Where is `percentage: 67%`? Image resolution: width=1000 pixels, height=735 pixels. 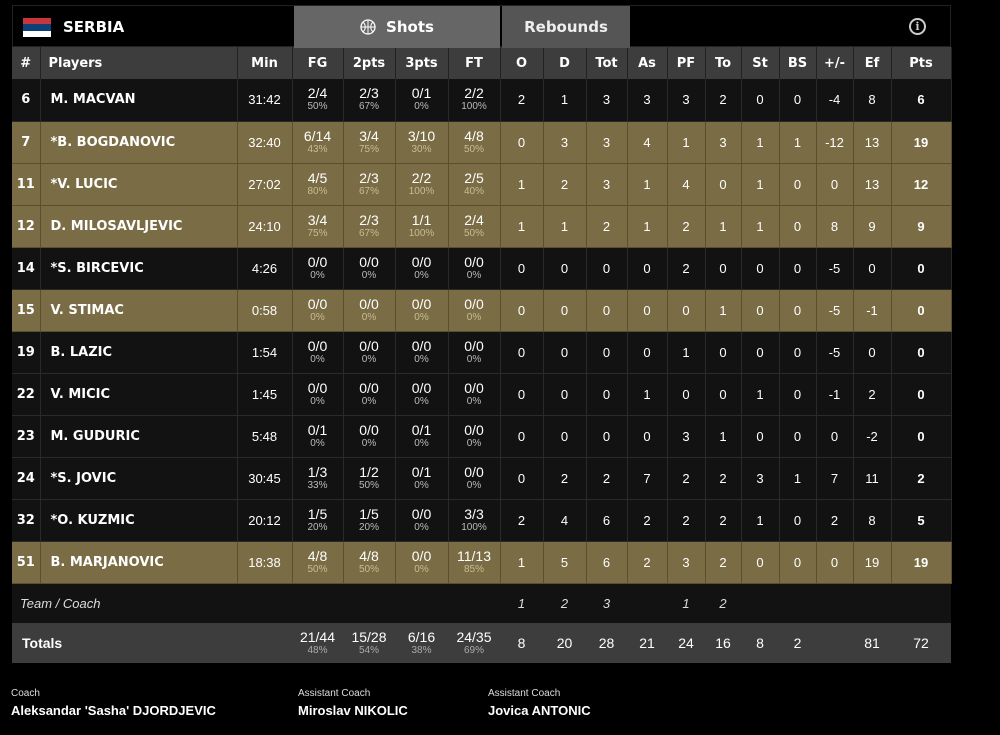 percentage: 67% is located at coordinates (368, 107).